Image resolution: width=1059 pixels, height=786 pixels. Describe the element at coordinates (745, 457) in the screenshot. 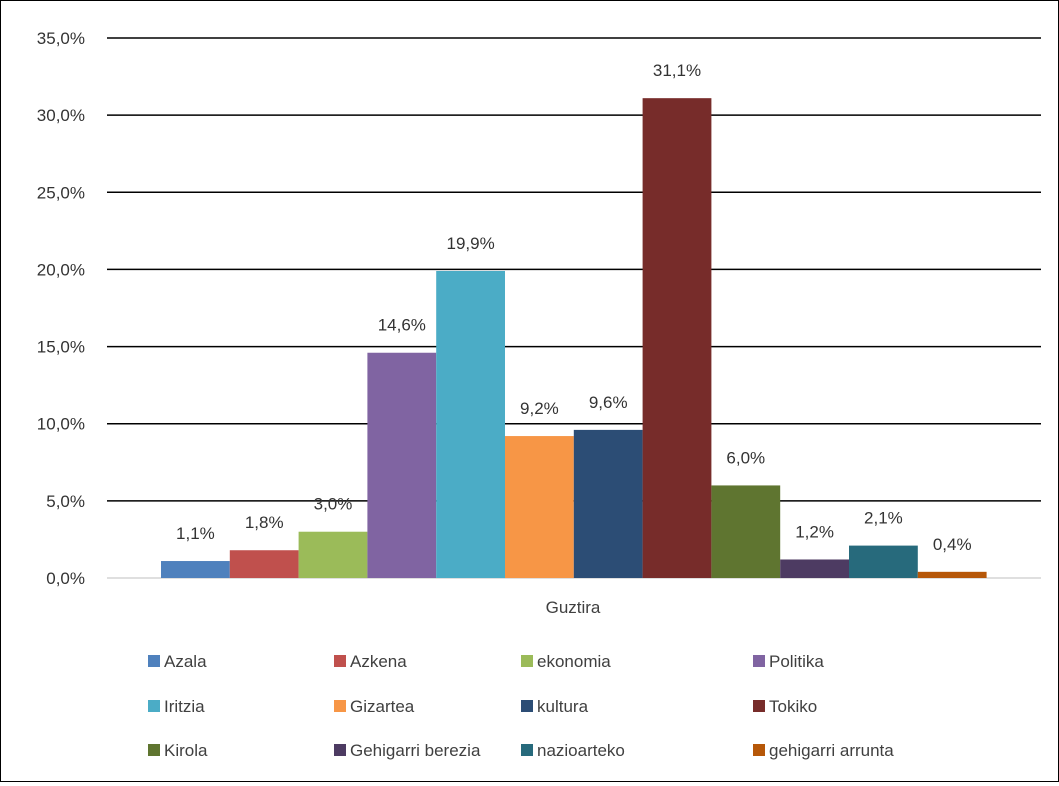

I see `data-label: 6,0%` at that location.